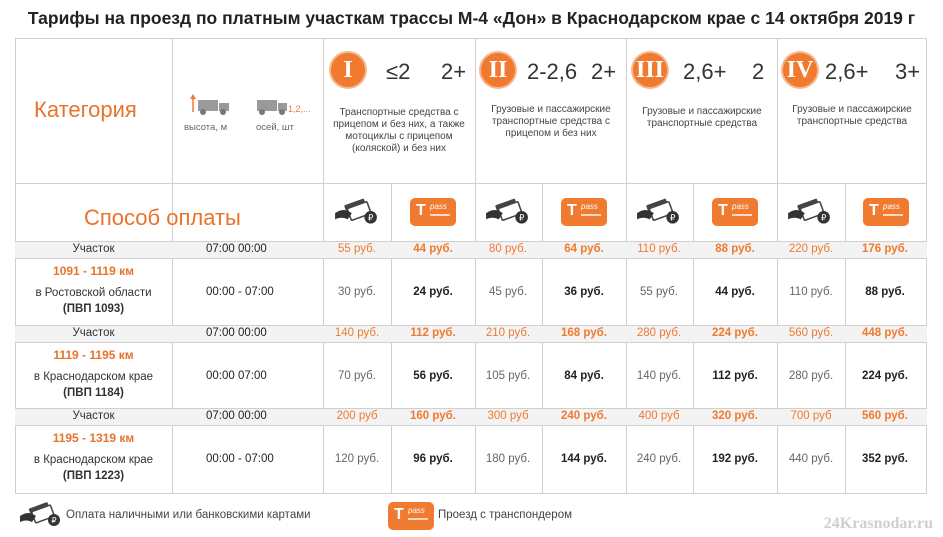 This screenshot has width=943, height=537. Describe the element at coordinates (348, 70) in the screenshot. I see `category-badge-1: I` at that location.